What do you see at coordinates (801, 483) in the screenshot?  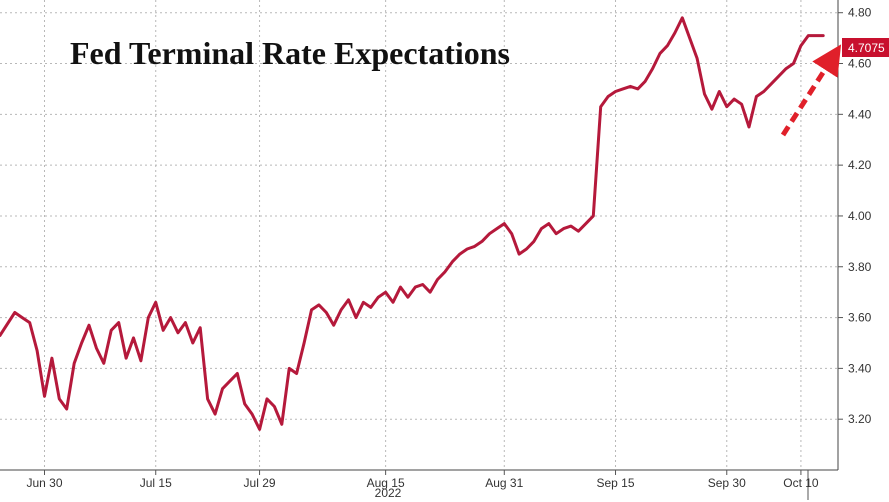 I see `x-tick-label: Oct 10` at bounding box center [801, 483].